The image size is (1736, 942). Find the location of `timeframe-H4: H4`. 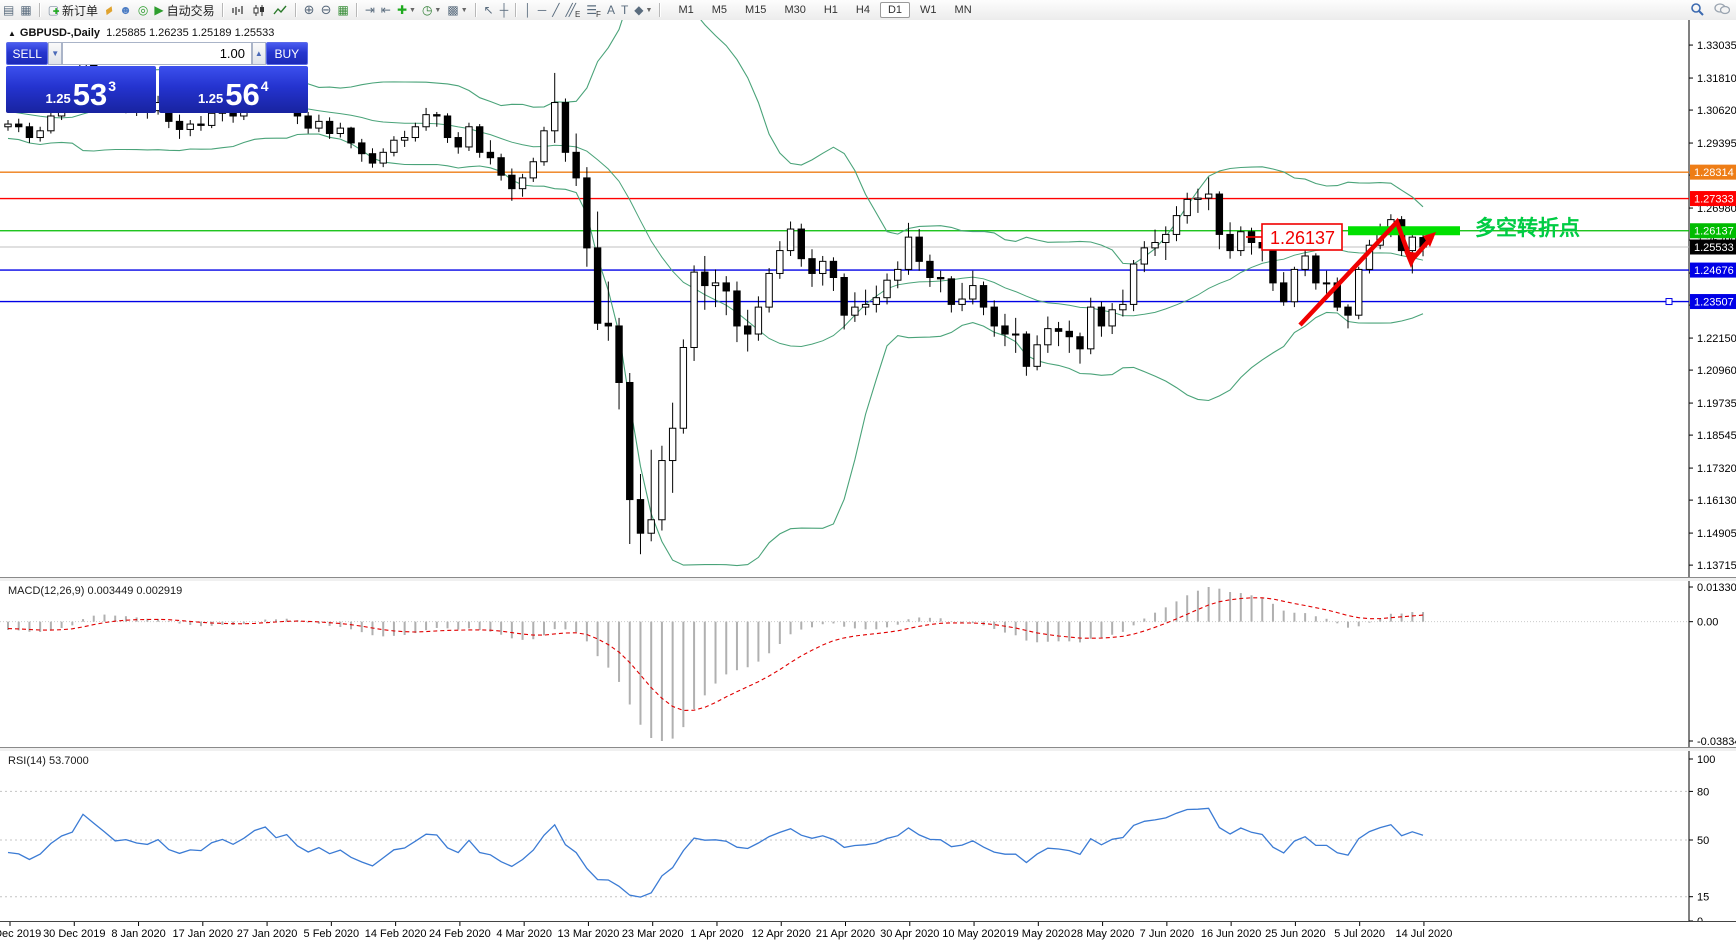

timeframe-H4: H4 is located at coordinates (862, 10).